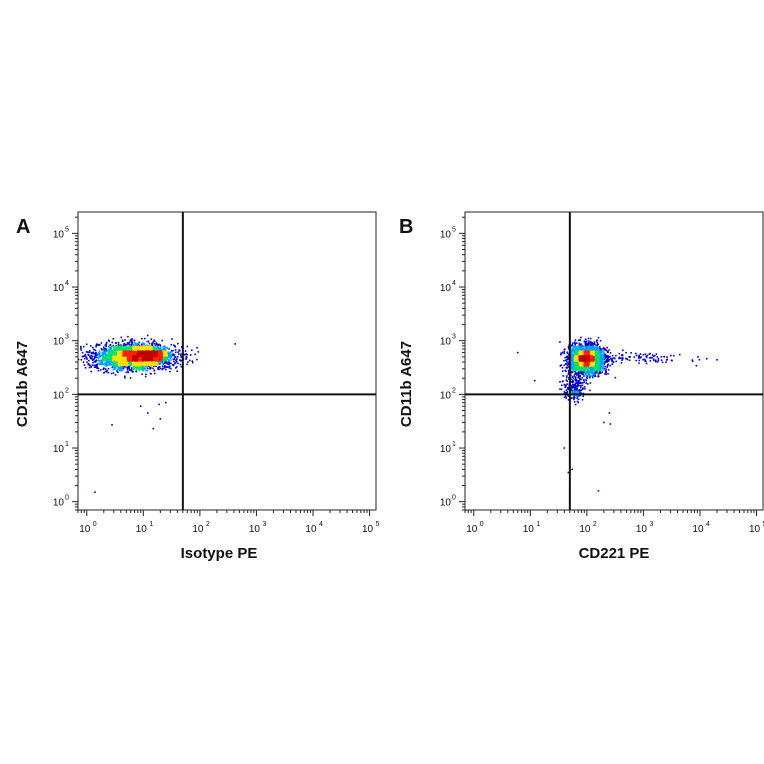  I want to click on x-axis-title-a: Isotype PE, so click(219, 553).